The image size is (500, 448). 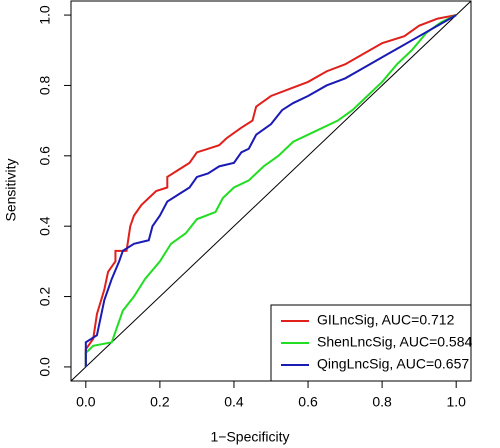 I want to click on x-tick-label: 1.0, so click(x=456, y=402).